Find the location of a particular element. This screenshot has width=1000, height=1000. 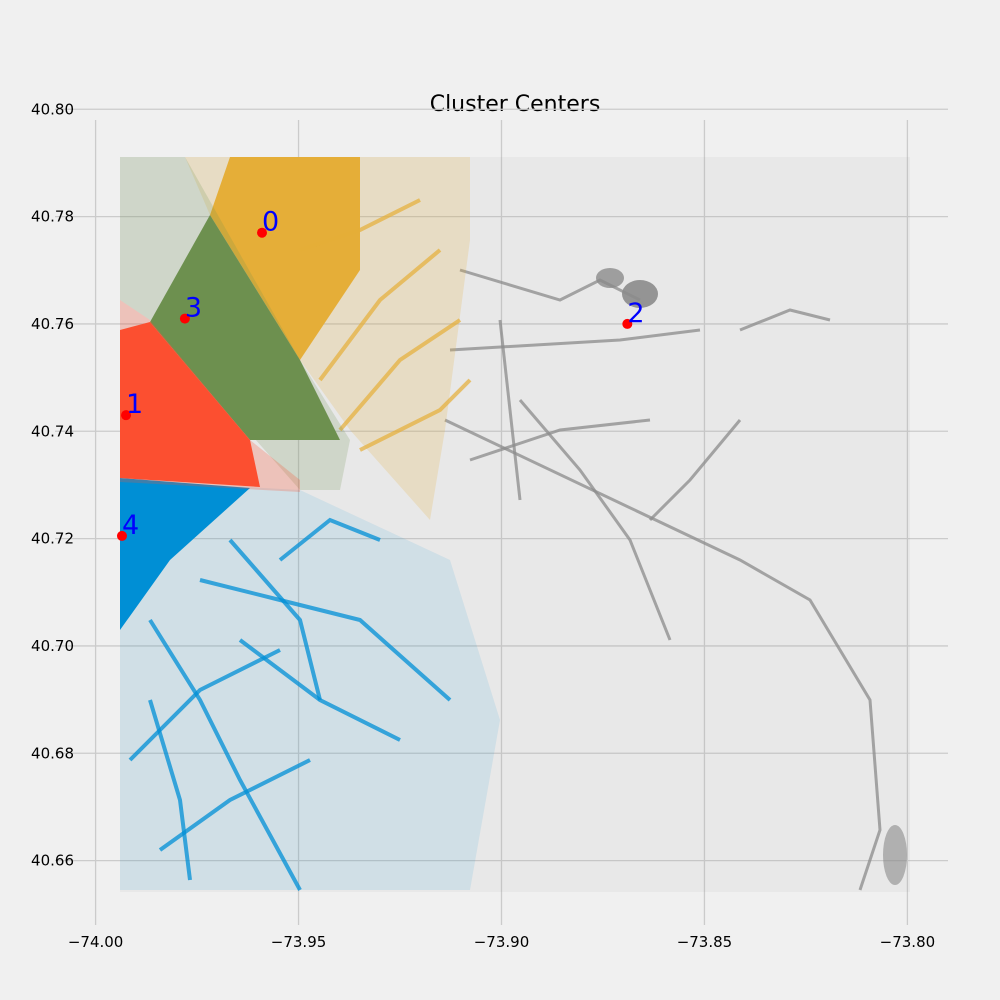

y-tick-label: 40.80 is located at coordinates (52, 109).